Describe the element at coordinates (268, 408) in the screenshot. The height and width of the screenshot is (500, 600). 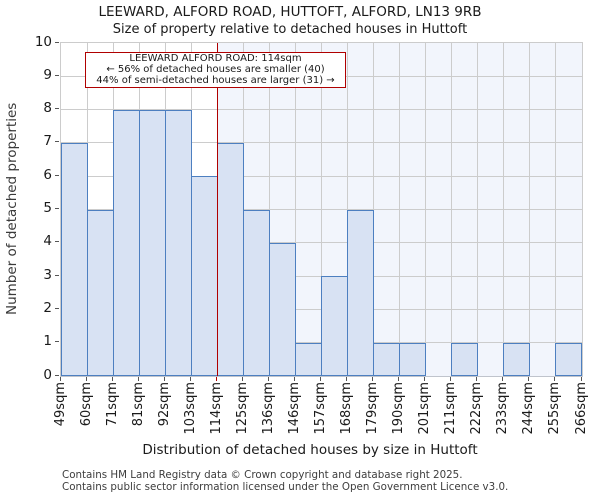
I see `x-tick-label: 136sqm` at that location.